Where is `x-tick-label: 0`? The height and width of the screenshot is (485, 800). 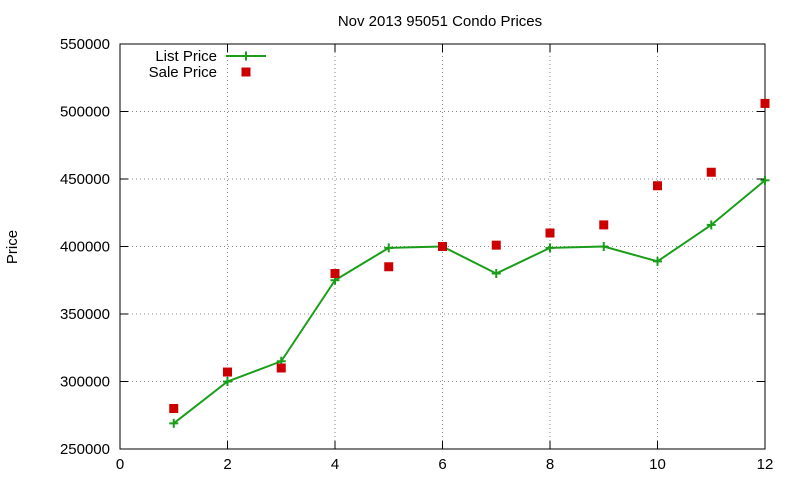
x-tick-label: 0 is located at coordinates (120, 464).